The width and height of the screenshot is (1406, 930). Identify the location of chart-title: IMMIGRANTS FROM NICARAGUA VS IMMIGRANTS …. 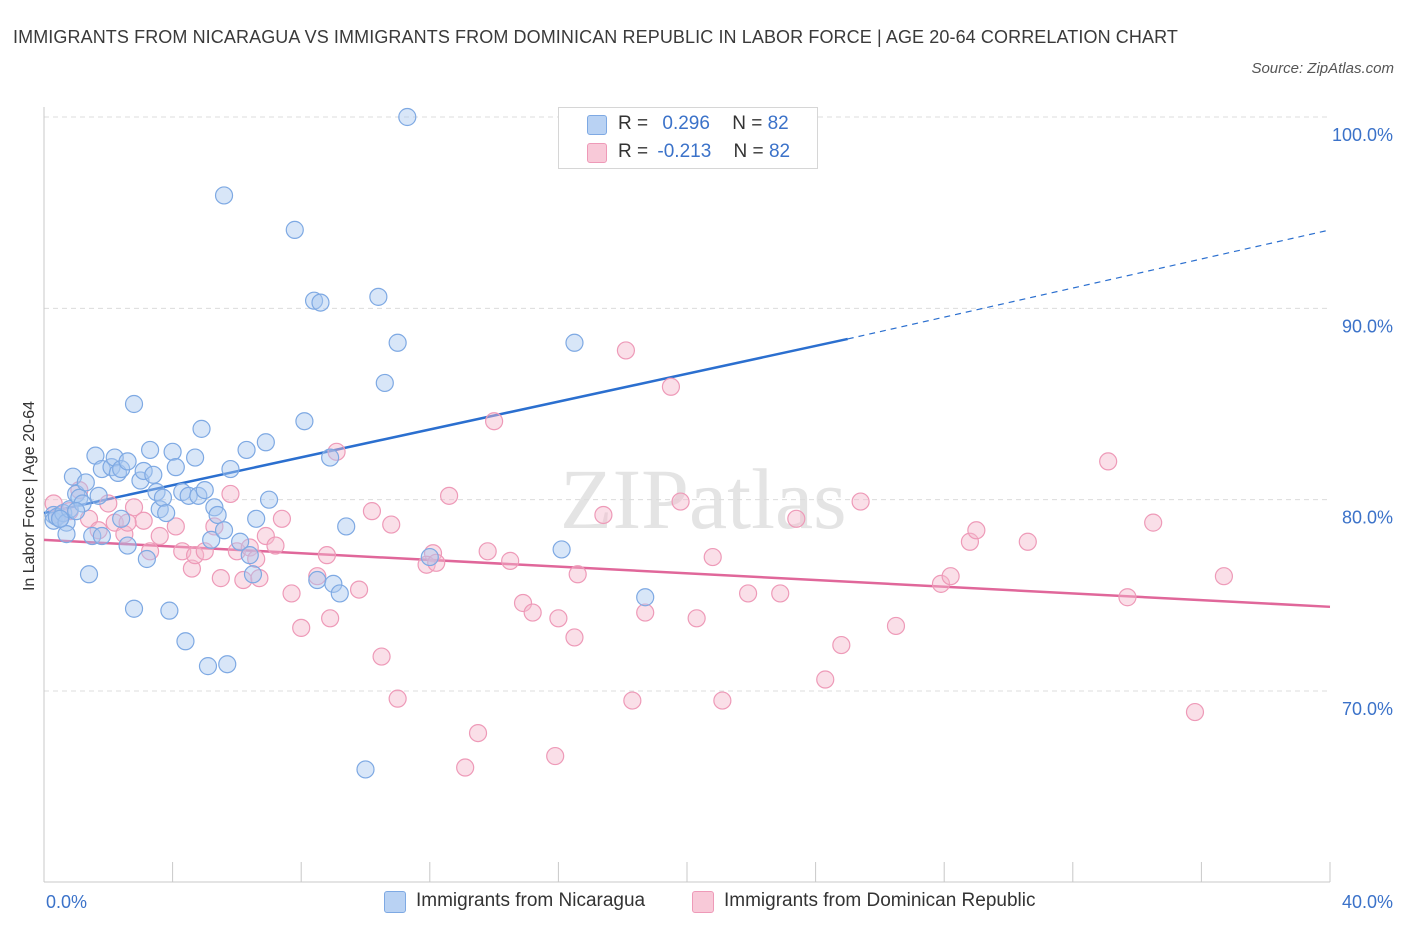
(595, 37).